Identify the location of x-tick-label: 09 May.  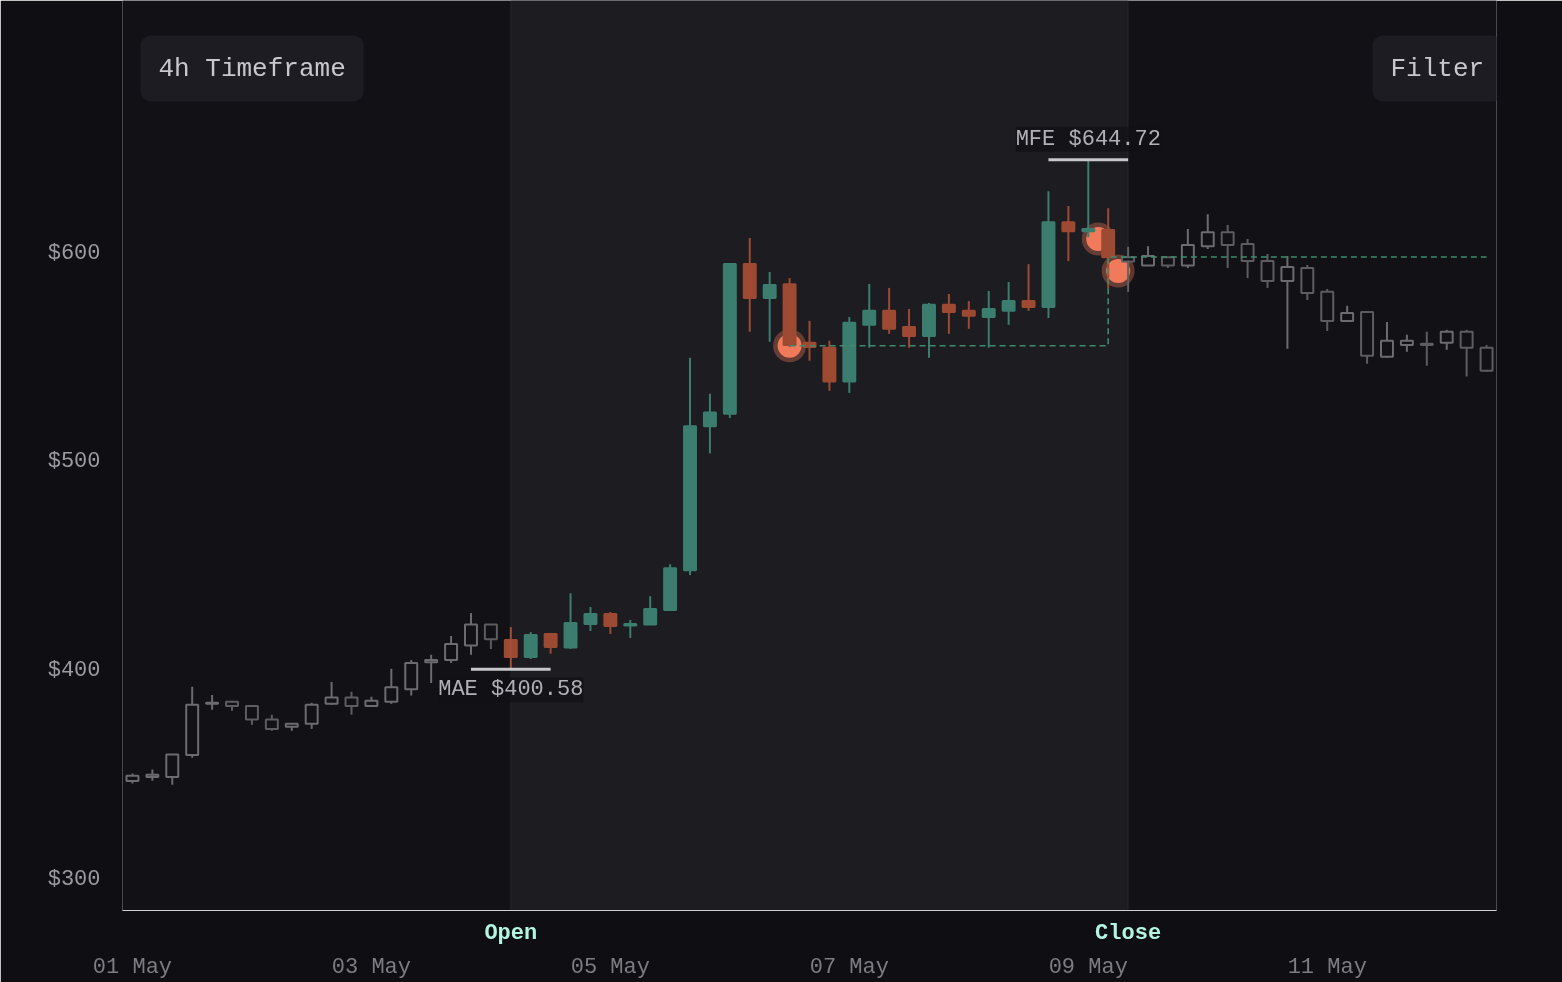
(1088, 967).